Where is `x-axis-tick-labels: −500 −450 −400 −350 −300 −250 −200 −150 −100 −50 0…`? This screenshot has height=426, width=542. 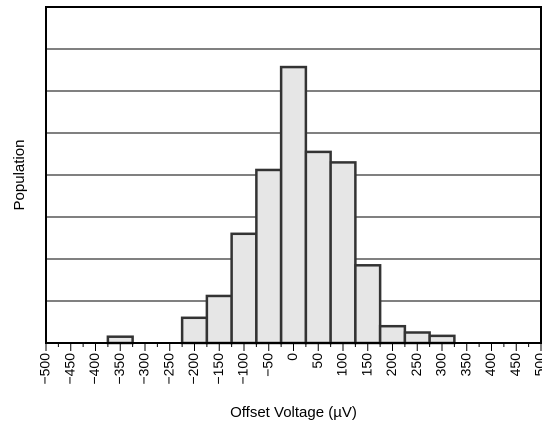 x-axis-tick-labels: −500 −450 −400 −350 −300 −250 −200 −150 −100 −50 0… is located at coordinates (289, 369).